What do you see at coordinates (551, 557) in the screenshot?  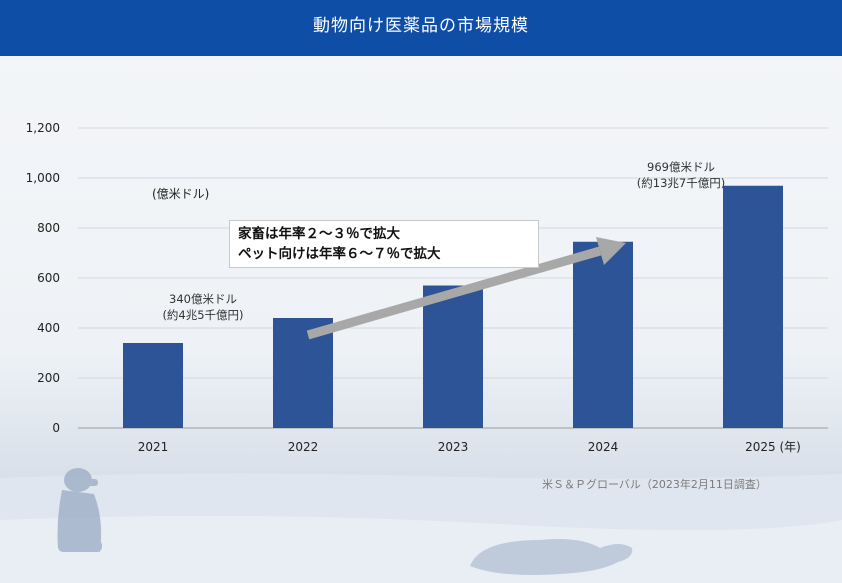 I see `lying-dog-image` at bounding box center [551, 557].